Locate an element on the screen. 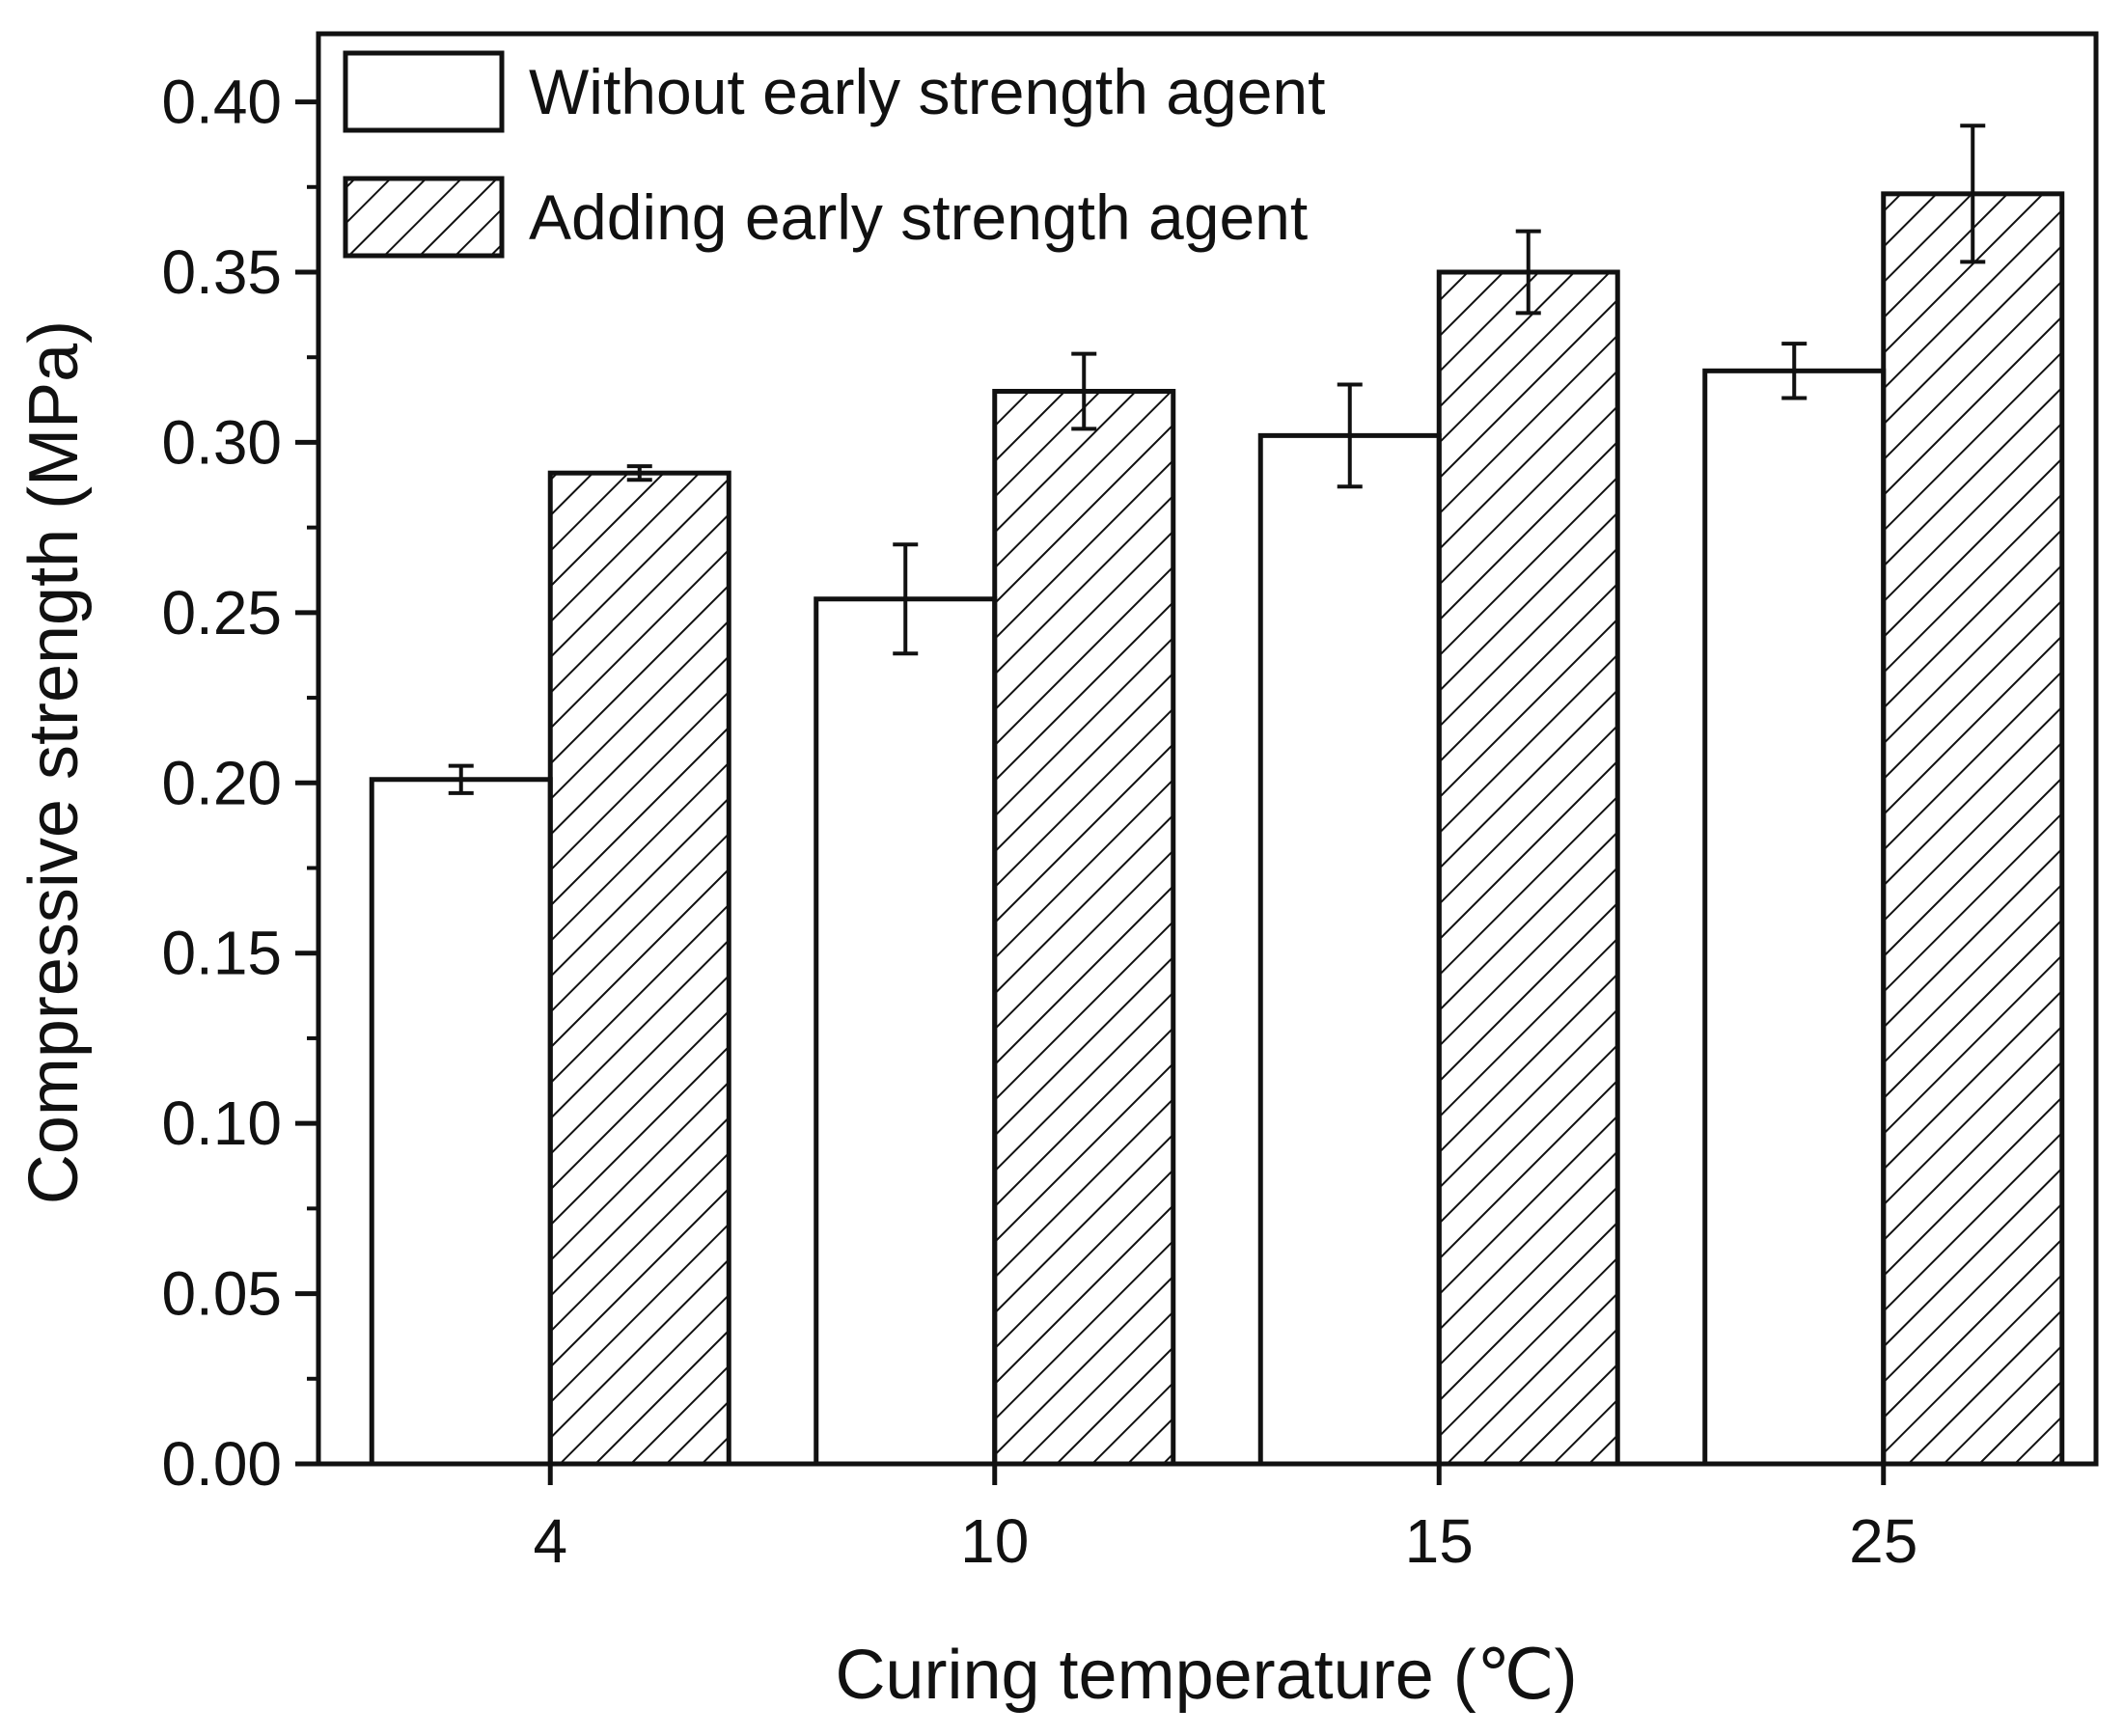 The height and width of the screenshot is (1736, 2124). y-tick-label: 0.05 is located at coordinates (221, 1294).